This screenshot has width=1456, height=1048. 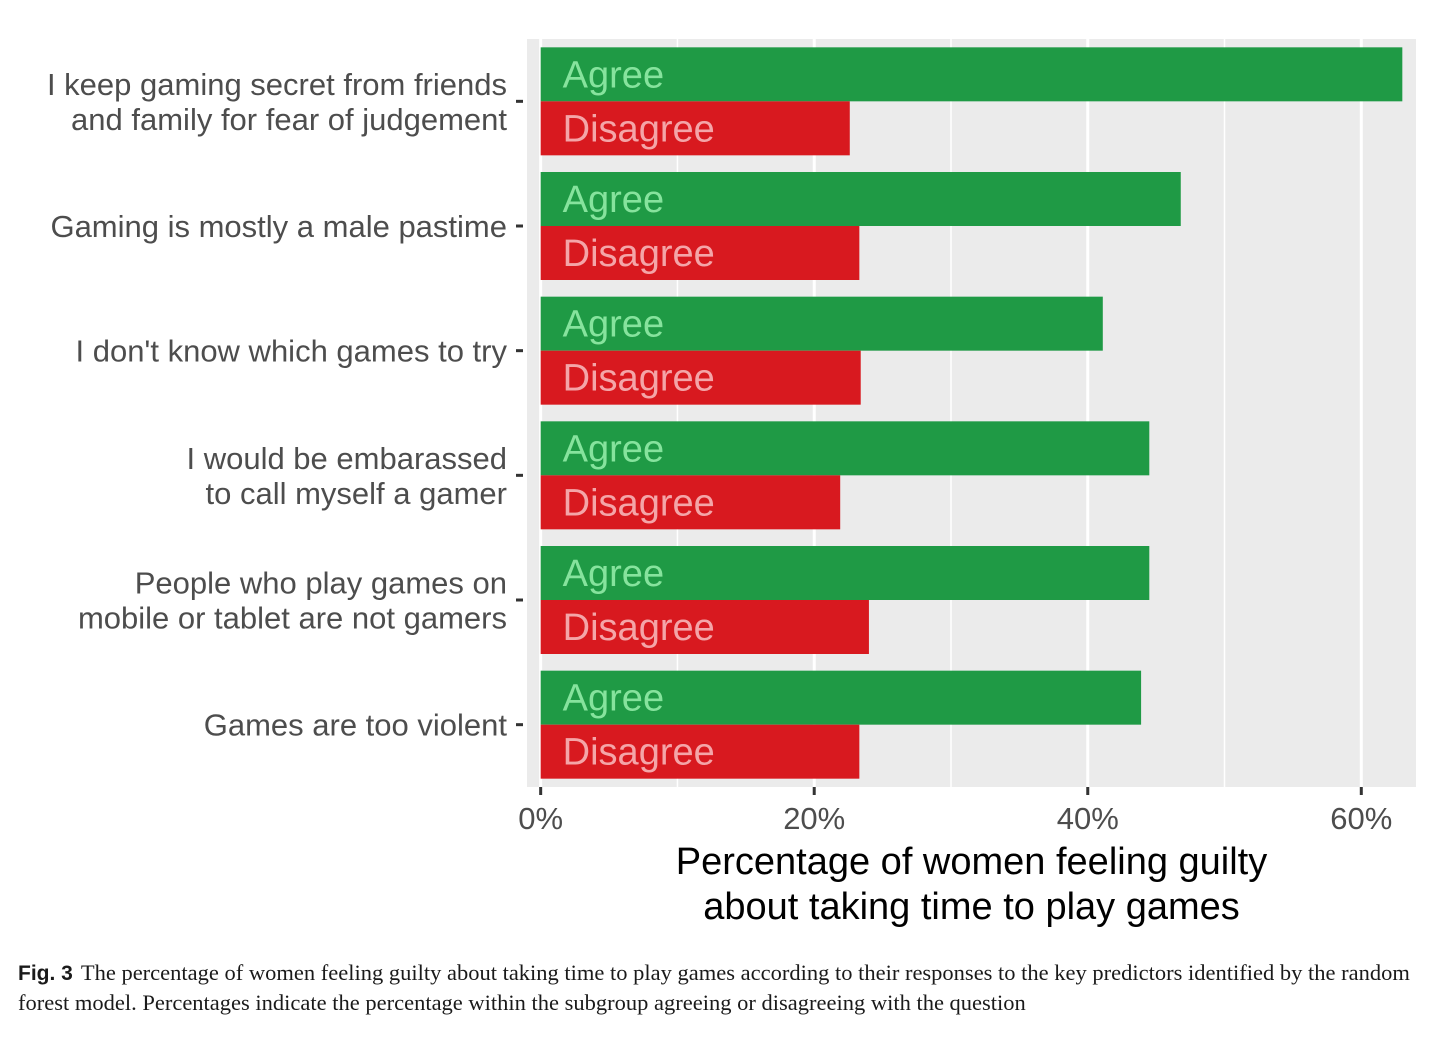 I want to click on category-label: People who play games on, so click(x=321, y=583).